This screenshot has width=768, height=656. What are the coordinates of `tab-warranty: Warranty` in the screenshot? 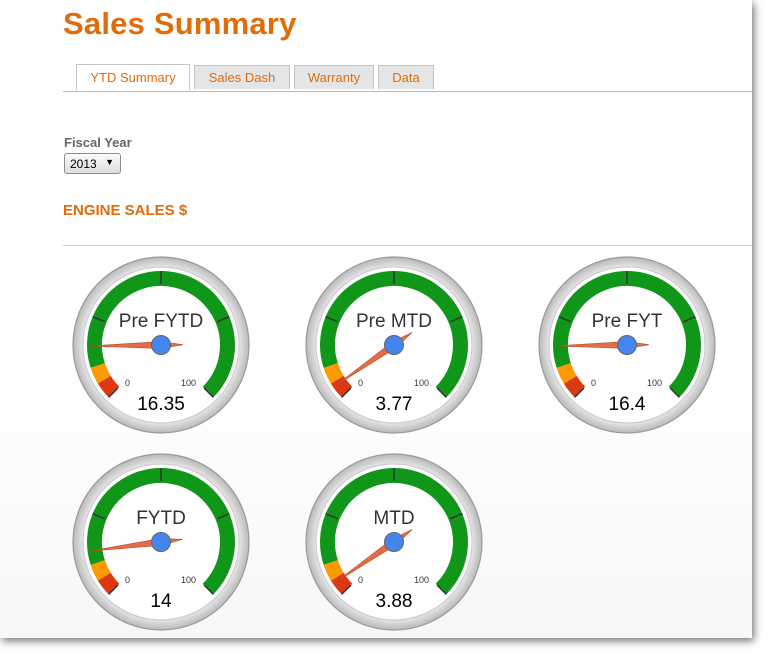 It's located at (334, 77).